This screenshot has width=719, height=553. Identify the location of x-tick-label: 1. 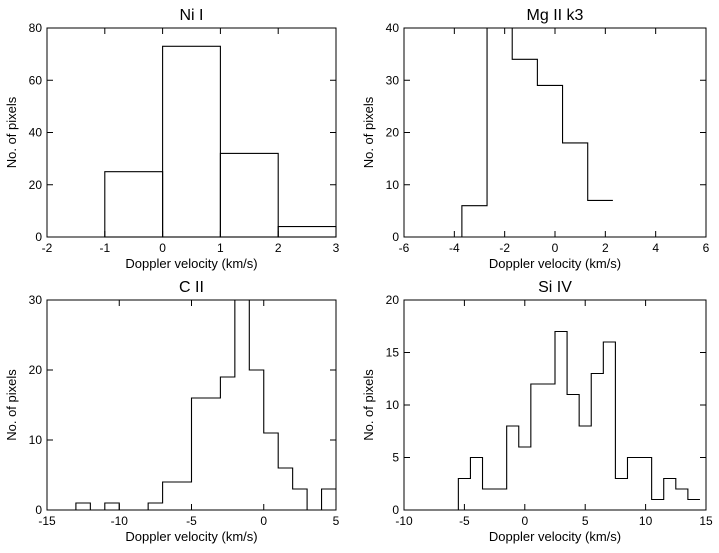
(220, 248).